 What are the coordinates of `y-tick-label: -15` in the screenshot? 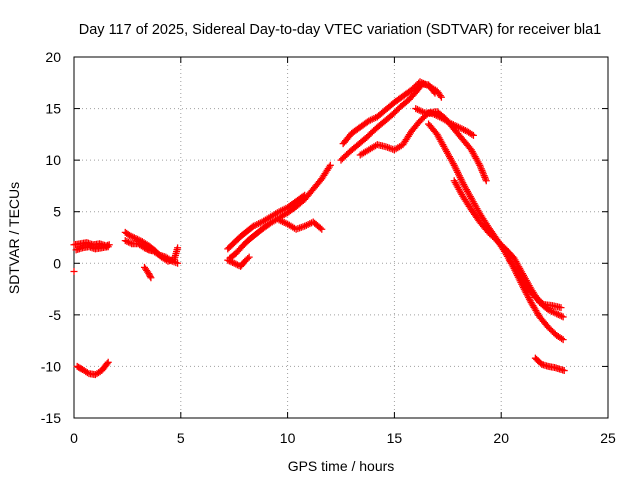 It's located at (51, 418).